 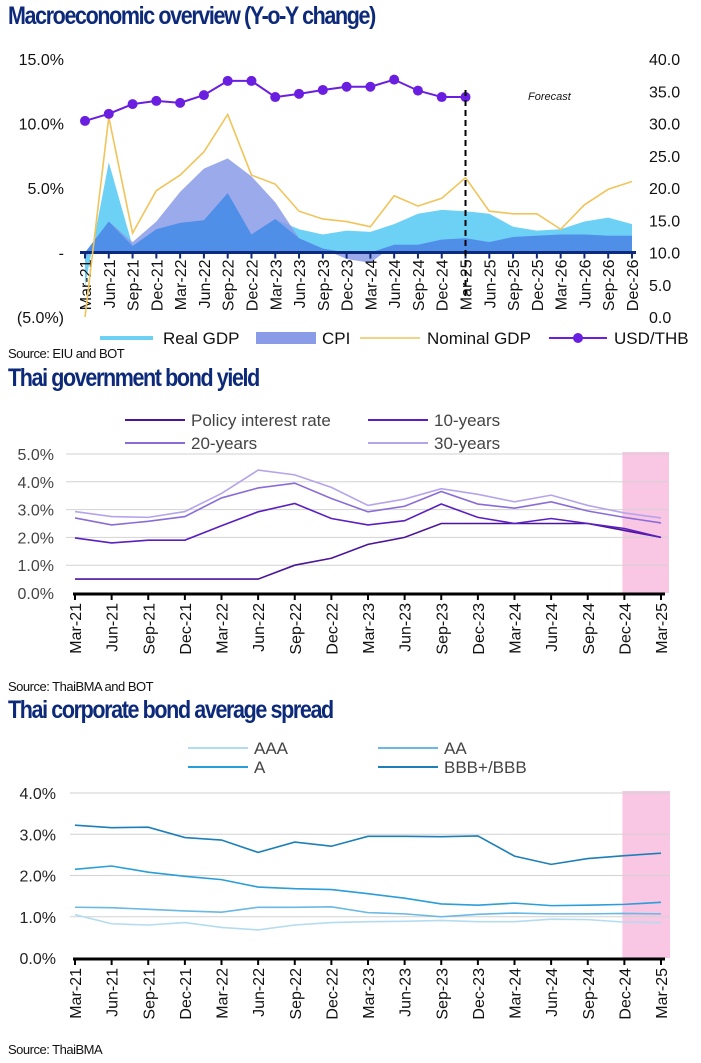 I want to click on line-30-years, so click(x=368, y=494).